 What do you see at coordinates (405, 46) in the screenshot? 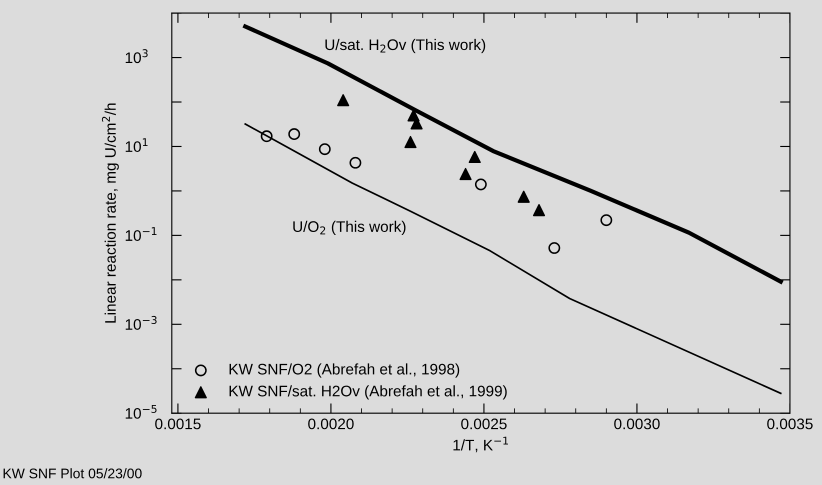
I see `annotation: U/sat. H$_{2}$Ov (This work)` at bounding box center [405, 46].